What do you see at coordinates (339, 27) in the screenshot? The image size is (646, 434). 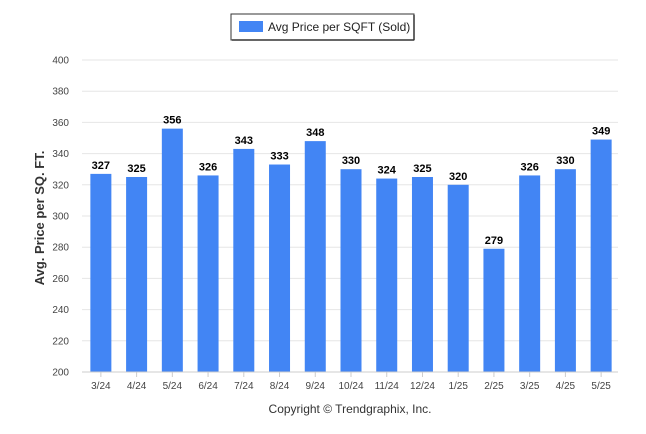 I see `legend-label: Avg Price per SQFT (Sold)` at bounding box center [339, 27].